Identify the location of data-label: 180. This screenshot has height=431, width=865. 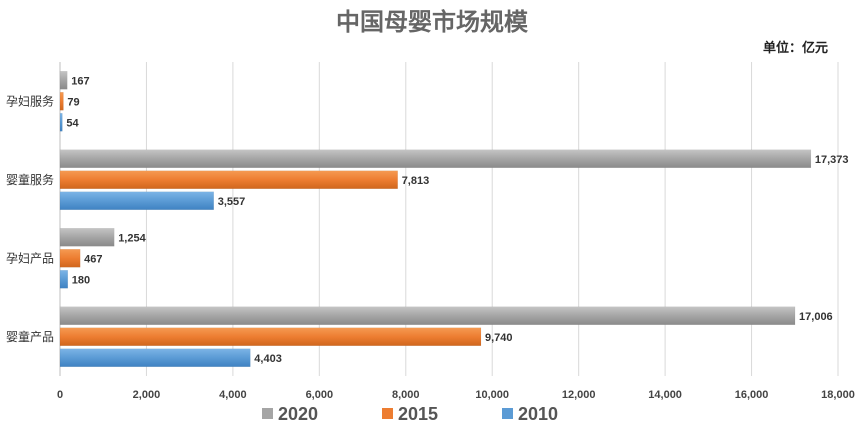
(81, 280).